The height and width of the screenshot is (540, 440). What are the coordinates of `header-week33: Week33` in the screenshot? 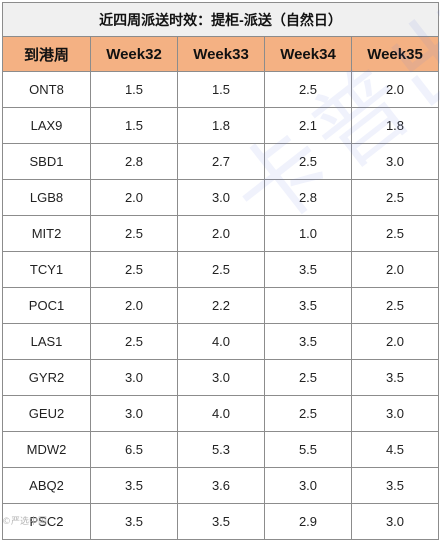 It's located at (221, 54).